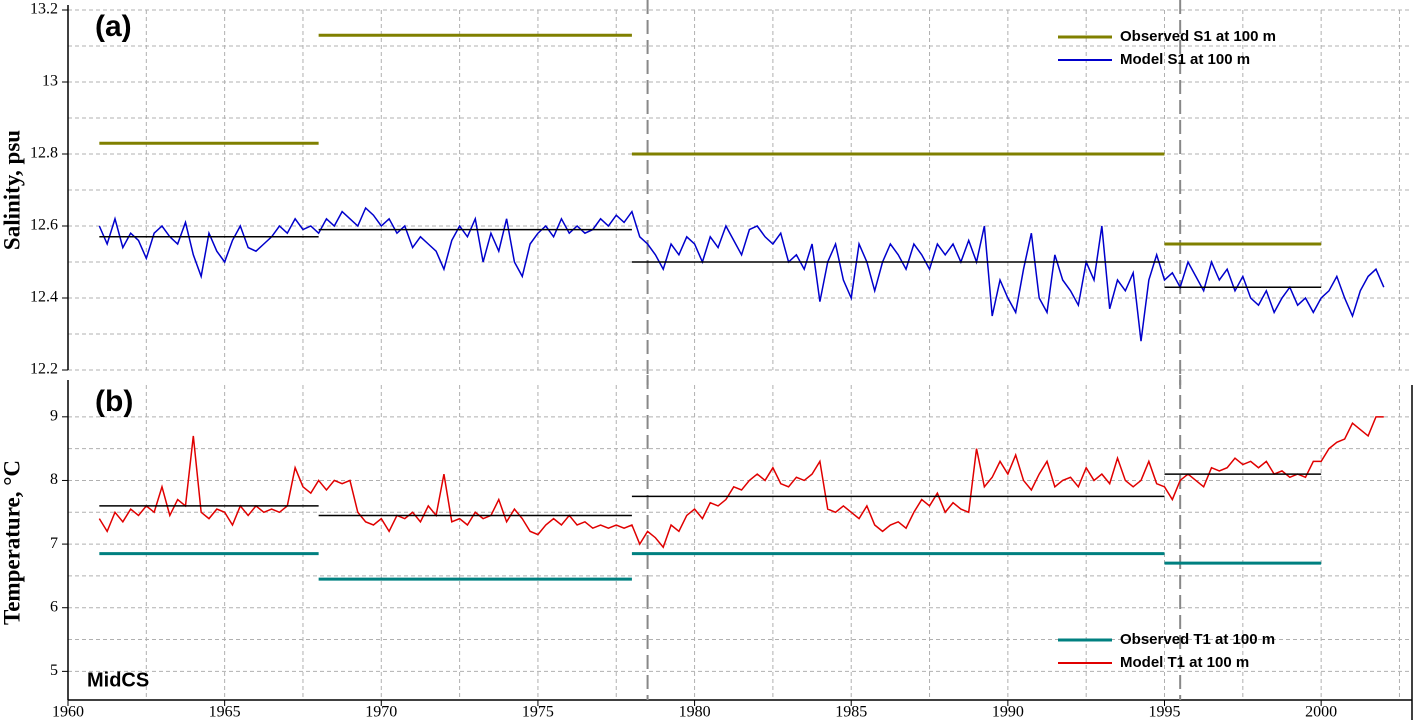 This screenshot has height=720, width=1415. What do you see at coordinates (1198, 36) in the screenshot?
I see `legend-label: Observed S1 at 100 m` at bounding box center [1198, 36].